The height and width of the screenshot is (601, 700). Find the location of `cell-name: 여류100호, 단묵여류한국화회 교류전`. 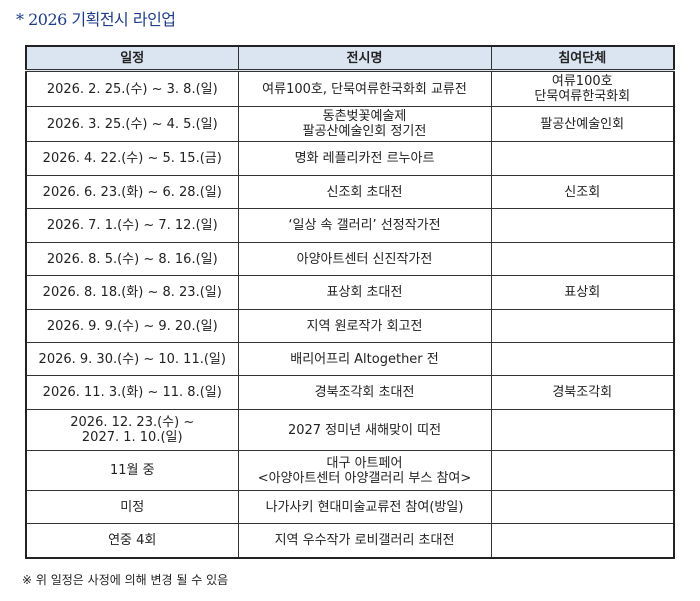

cell-name: 여류100호, 단묵여류한국화회 교류전 is located at coordinates (364, 88).